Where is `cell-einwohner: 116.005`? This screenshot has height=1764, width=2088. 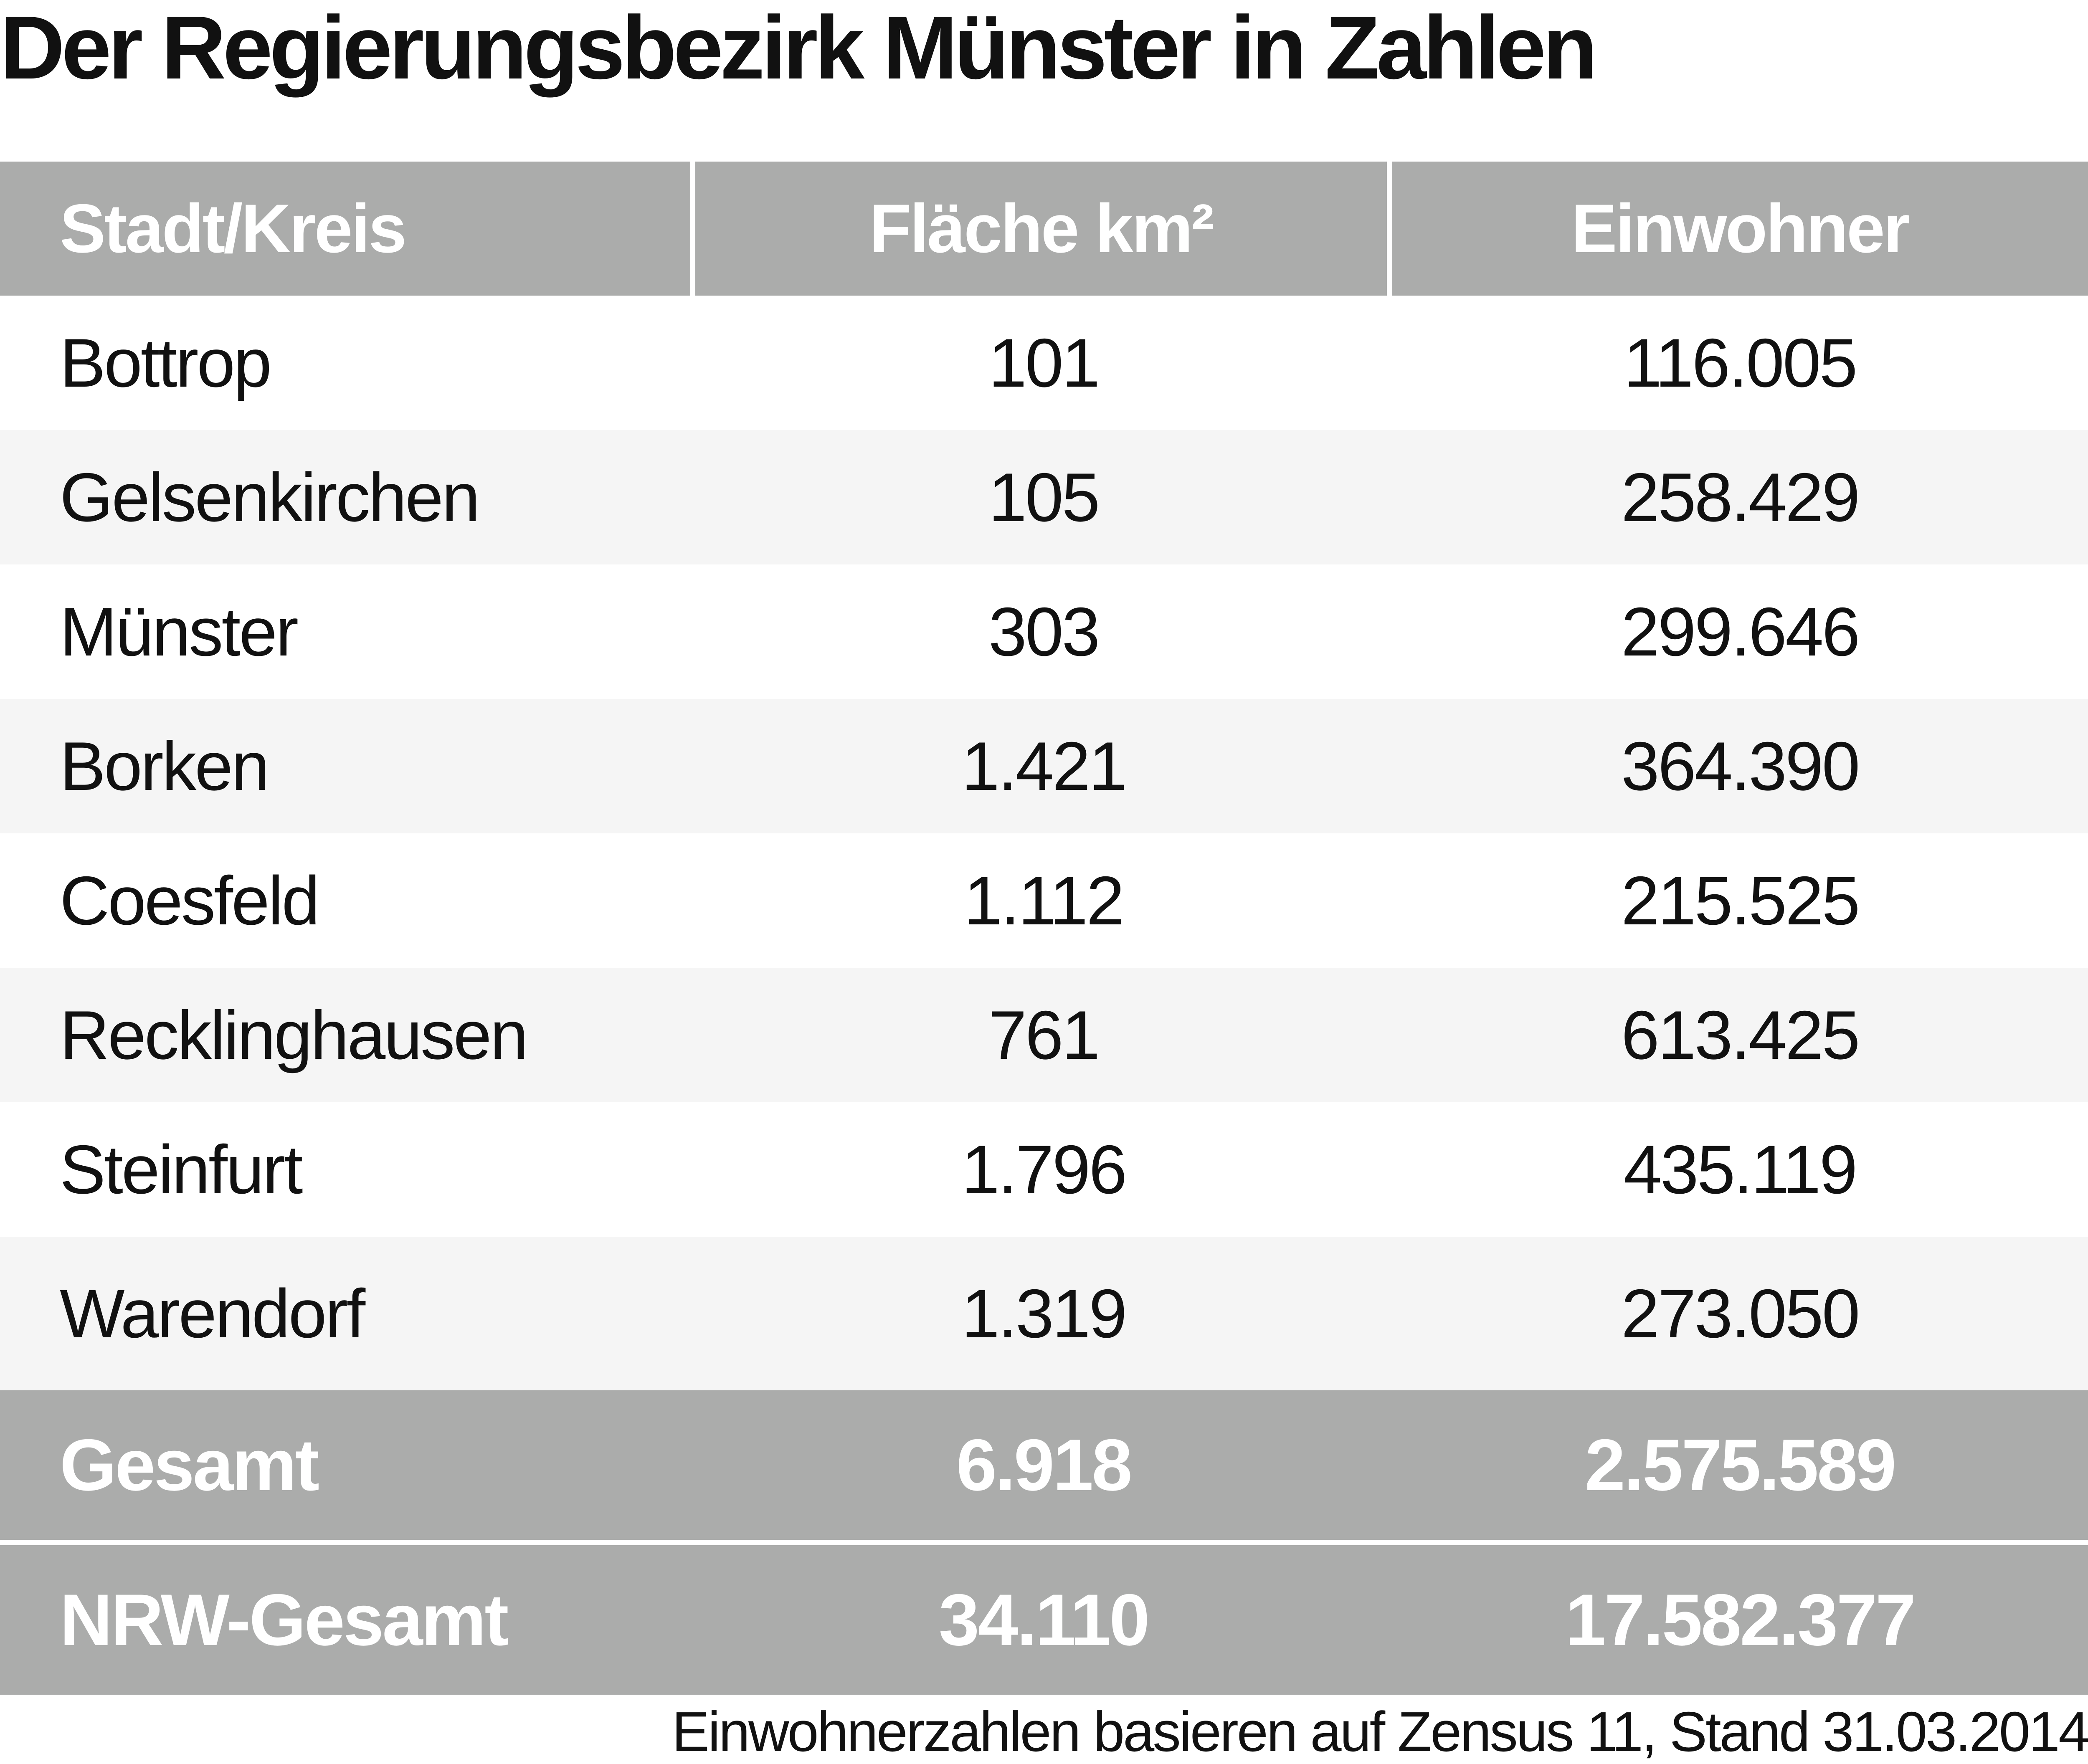 cell-einwohner: 116.005 is located at coordinates (1740, 363).